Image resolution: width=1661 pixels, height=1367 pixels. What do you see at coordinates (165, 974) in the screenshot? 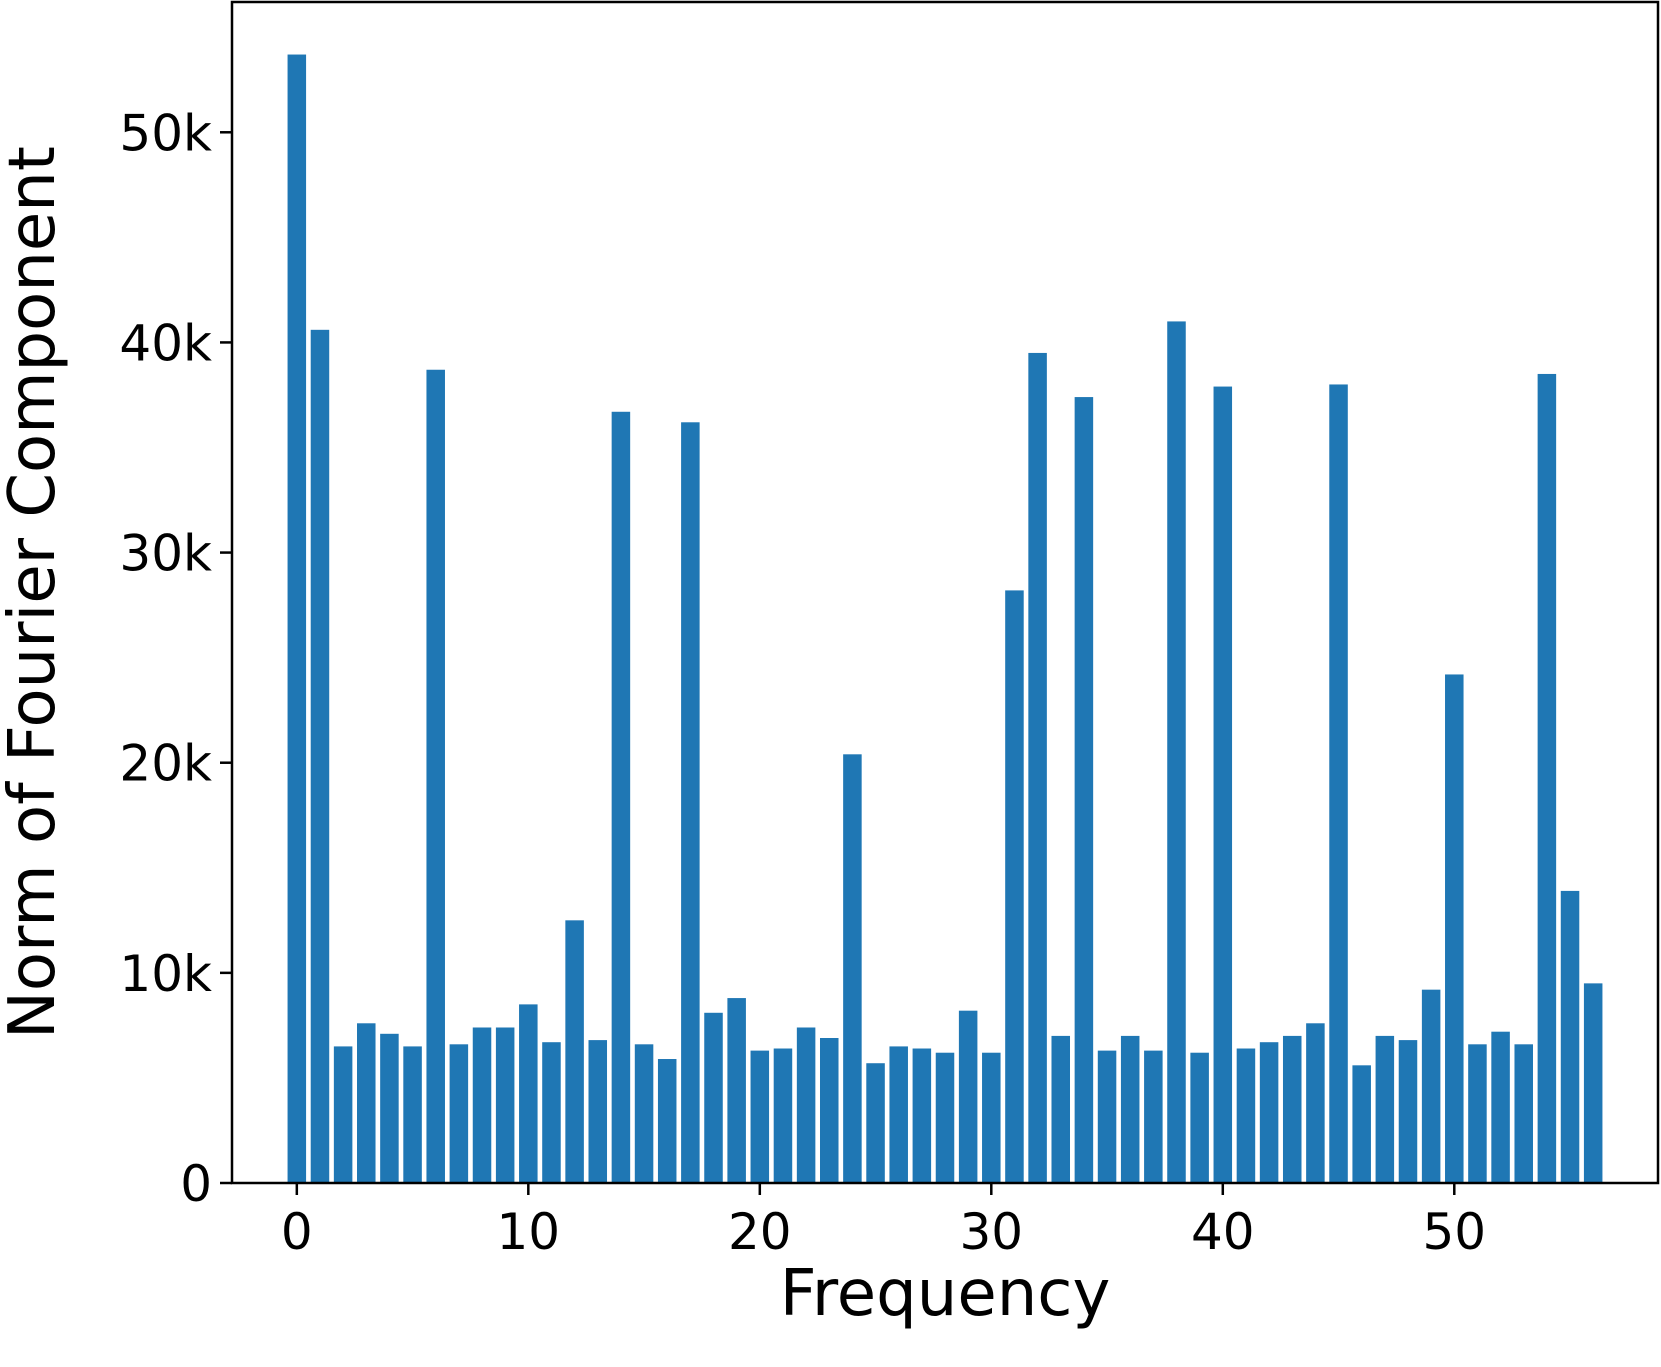
I see `y-tick-label: 10k` at bounding box center [165, 974].